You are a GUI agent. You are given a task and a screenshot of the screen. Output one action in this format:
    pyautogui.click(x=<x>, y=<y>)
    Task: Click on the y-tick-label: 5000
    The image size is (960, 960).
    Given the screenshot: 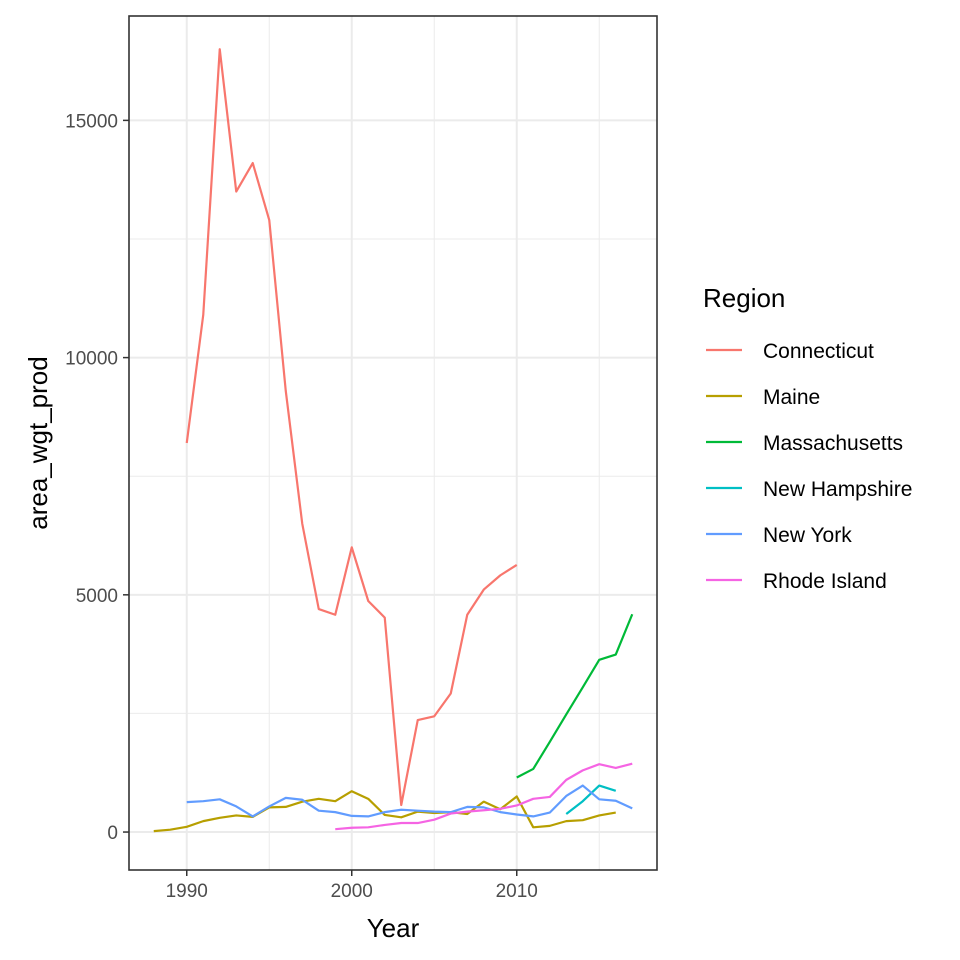 What is the action you would take?
    pyautogui.click(x=97, y=596)
    